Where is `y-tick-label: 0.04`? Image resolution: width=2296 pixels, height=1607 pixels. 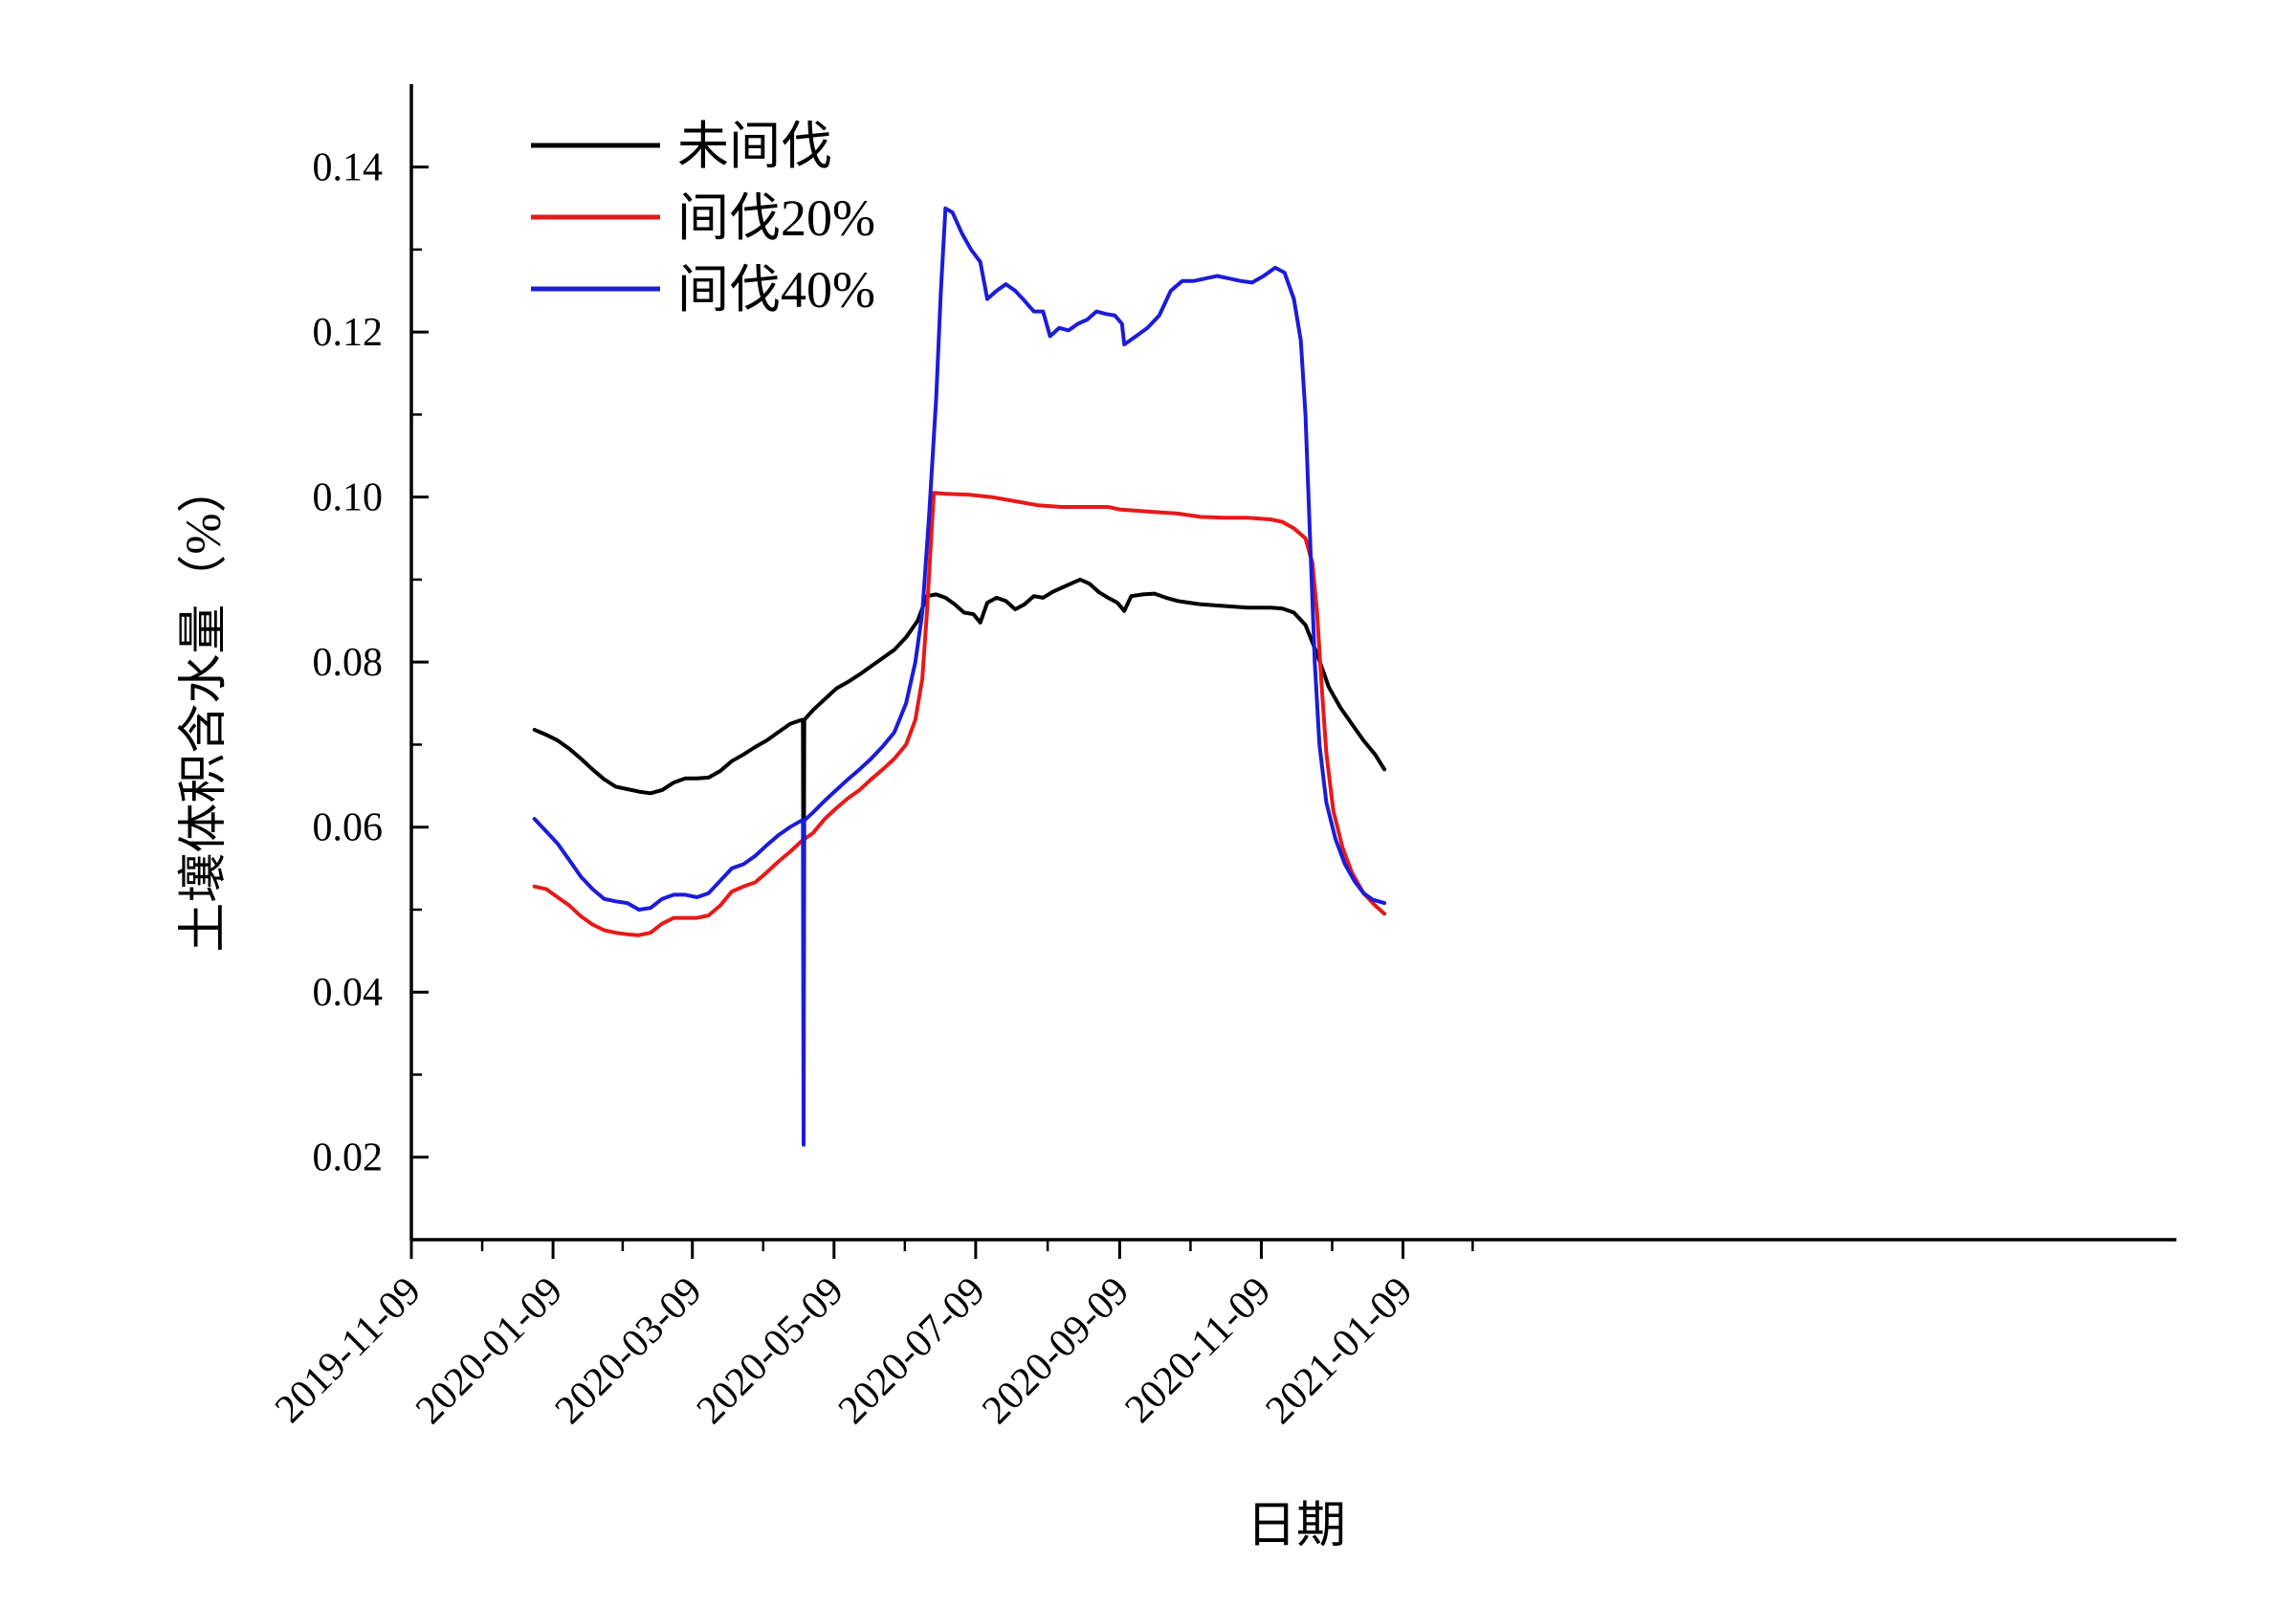 y-tick-label: 0.04 is located at coordinates (349, 993).